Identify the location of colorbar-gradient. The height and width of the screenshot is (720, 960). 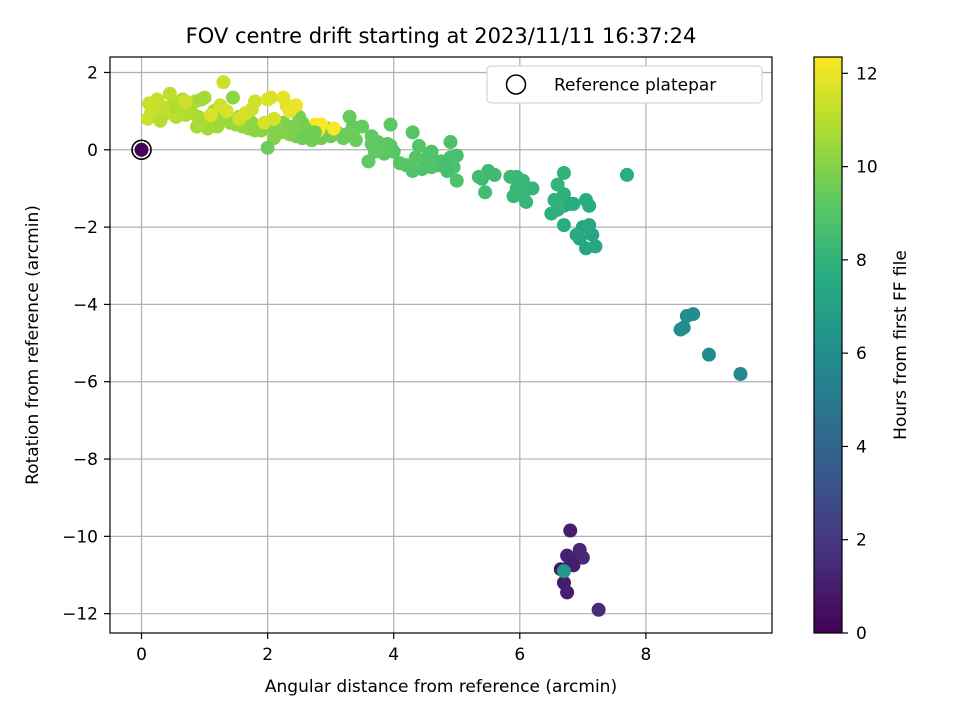
(828, 345).